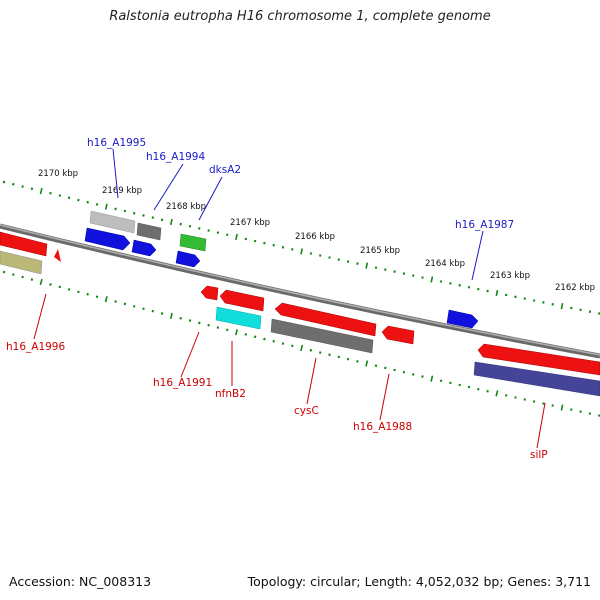 The image size is (600, 600). I want to click on forward-leader-lines, so click(298, 214).